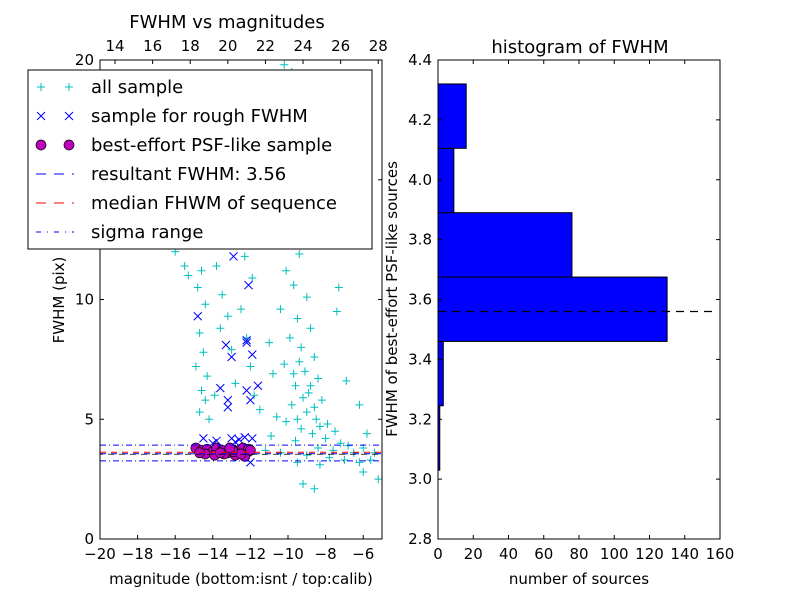  What do you see at coordinates (138, 554) in the screenshot?
I see `x-tick-label: −18` at bounding box center [138, 554].